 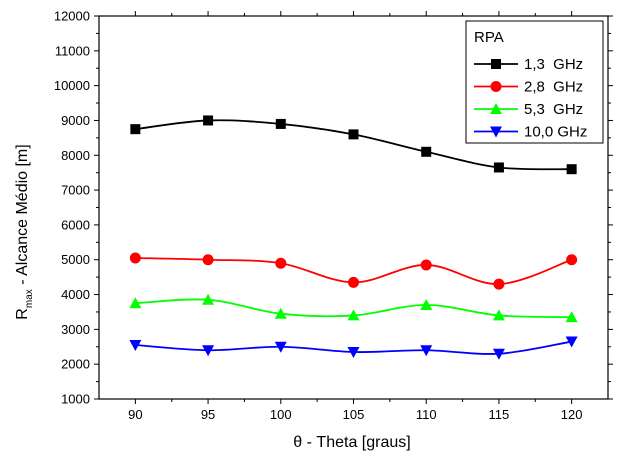 I want to click on y-tick-label: 10000, so click(x=72, y=85).